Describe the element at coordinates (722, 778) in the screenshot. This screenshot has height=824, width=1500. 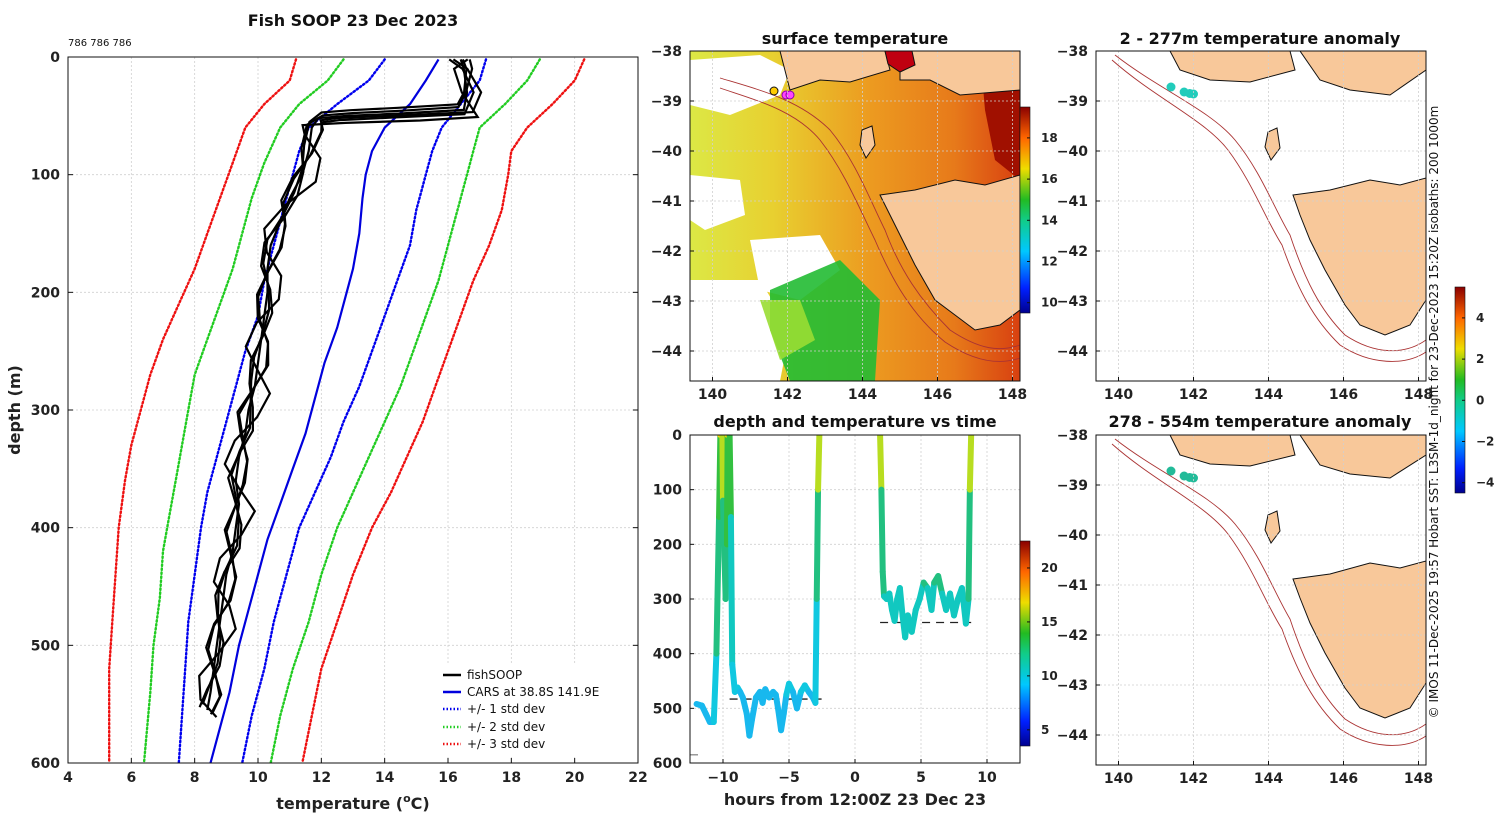
I see `depth-time-tick-label-x: −10` at that location.